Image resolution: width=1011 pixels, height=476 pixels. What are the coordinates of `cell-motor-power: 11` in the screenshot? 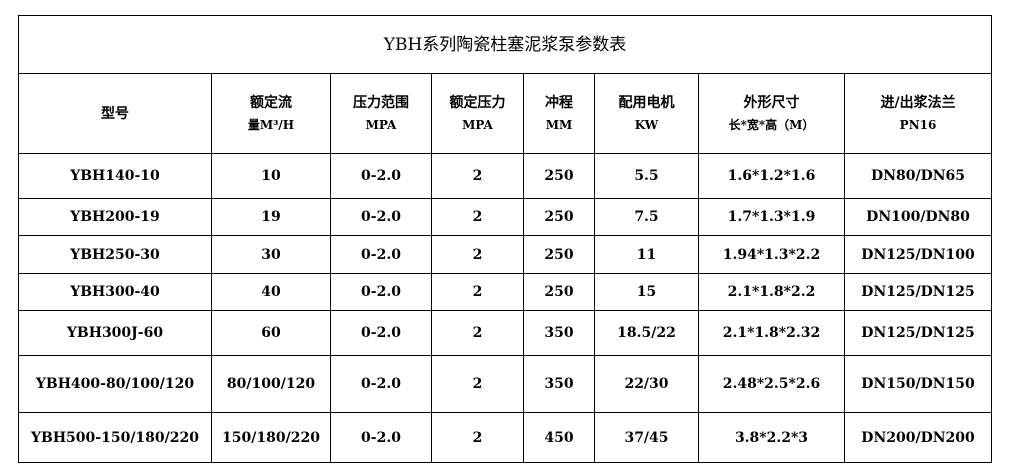 It's located at (646, 254).